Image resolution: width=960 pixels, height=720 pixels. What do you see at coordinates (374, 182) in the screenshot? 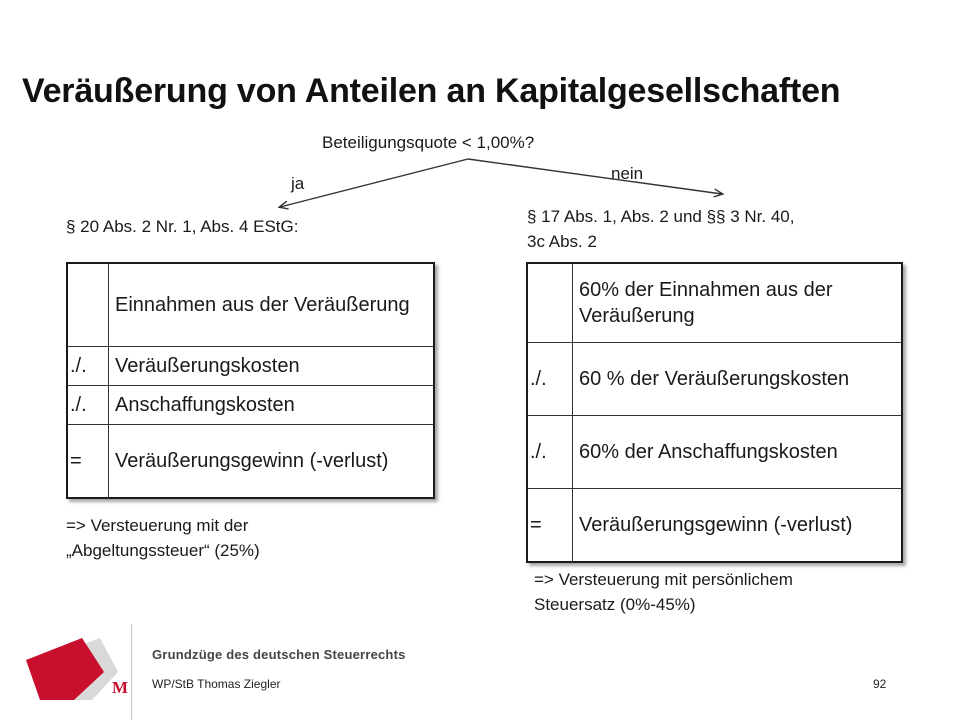
I see `arrow-yes` at bounding box center [374, 182].